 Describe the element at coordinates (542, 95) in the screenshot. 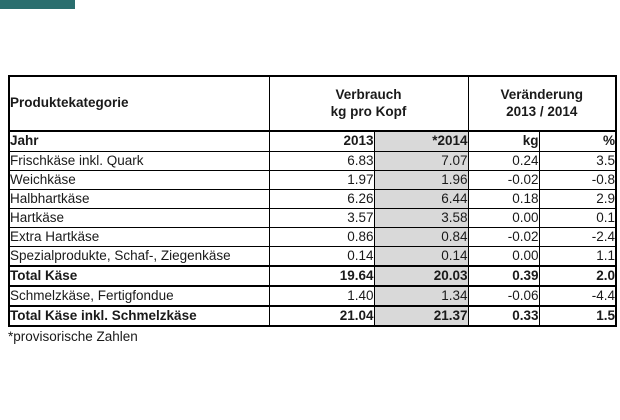

I see `veraenderung-line1: Veränderung` at that location.